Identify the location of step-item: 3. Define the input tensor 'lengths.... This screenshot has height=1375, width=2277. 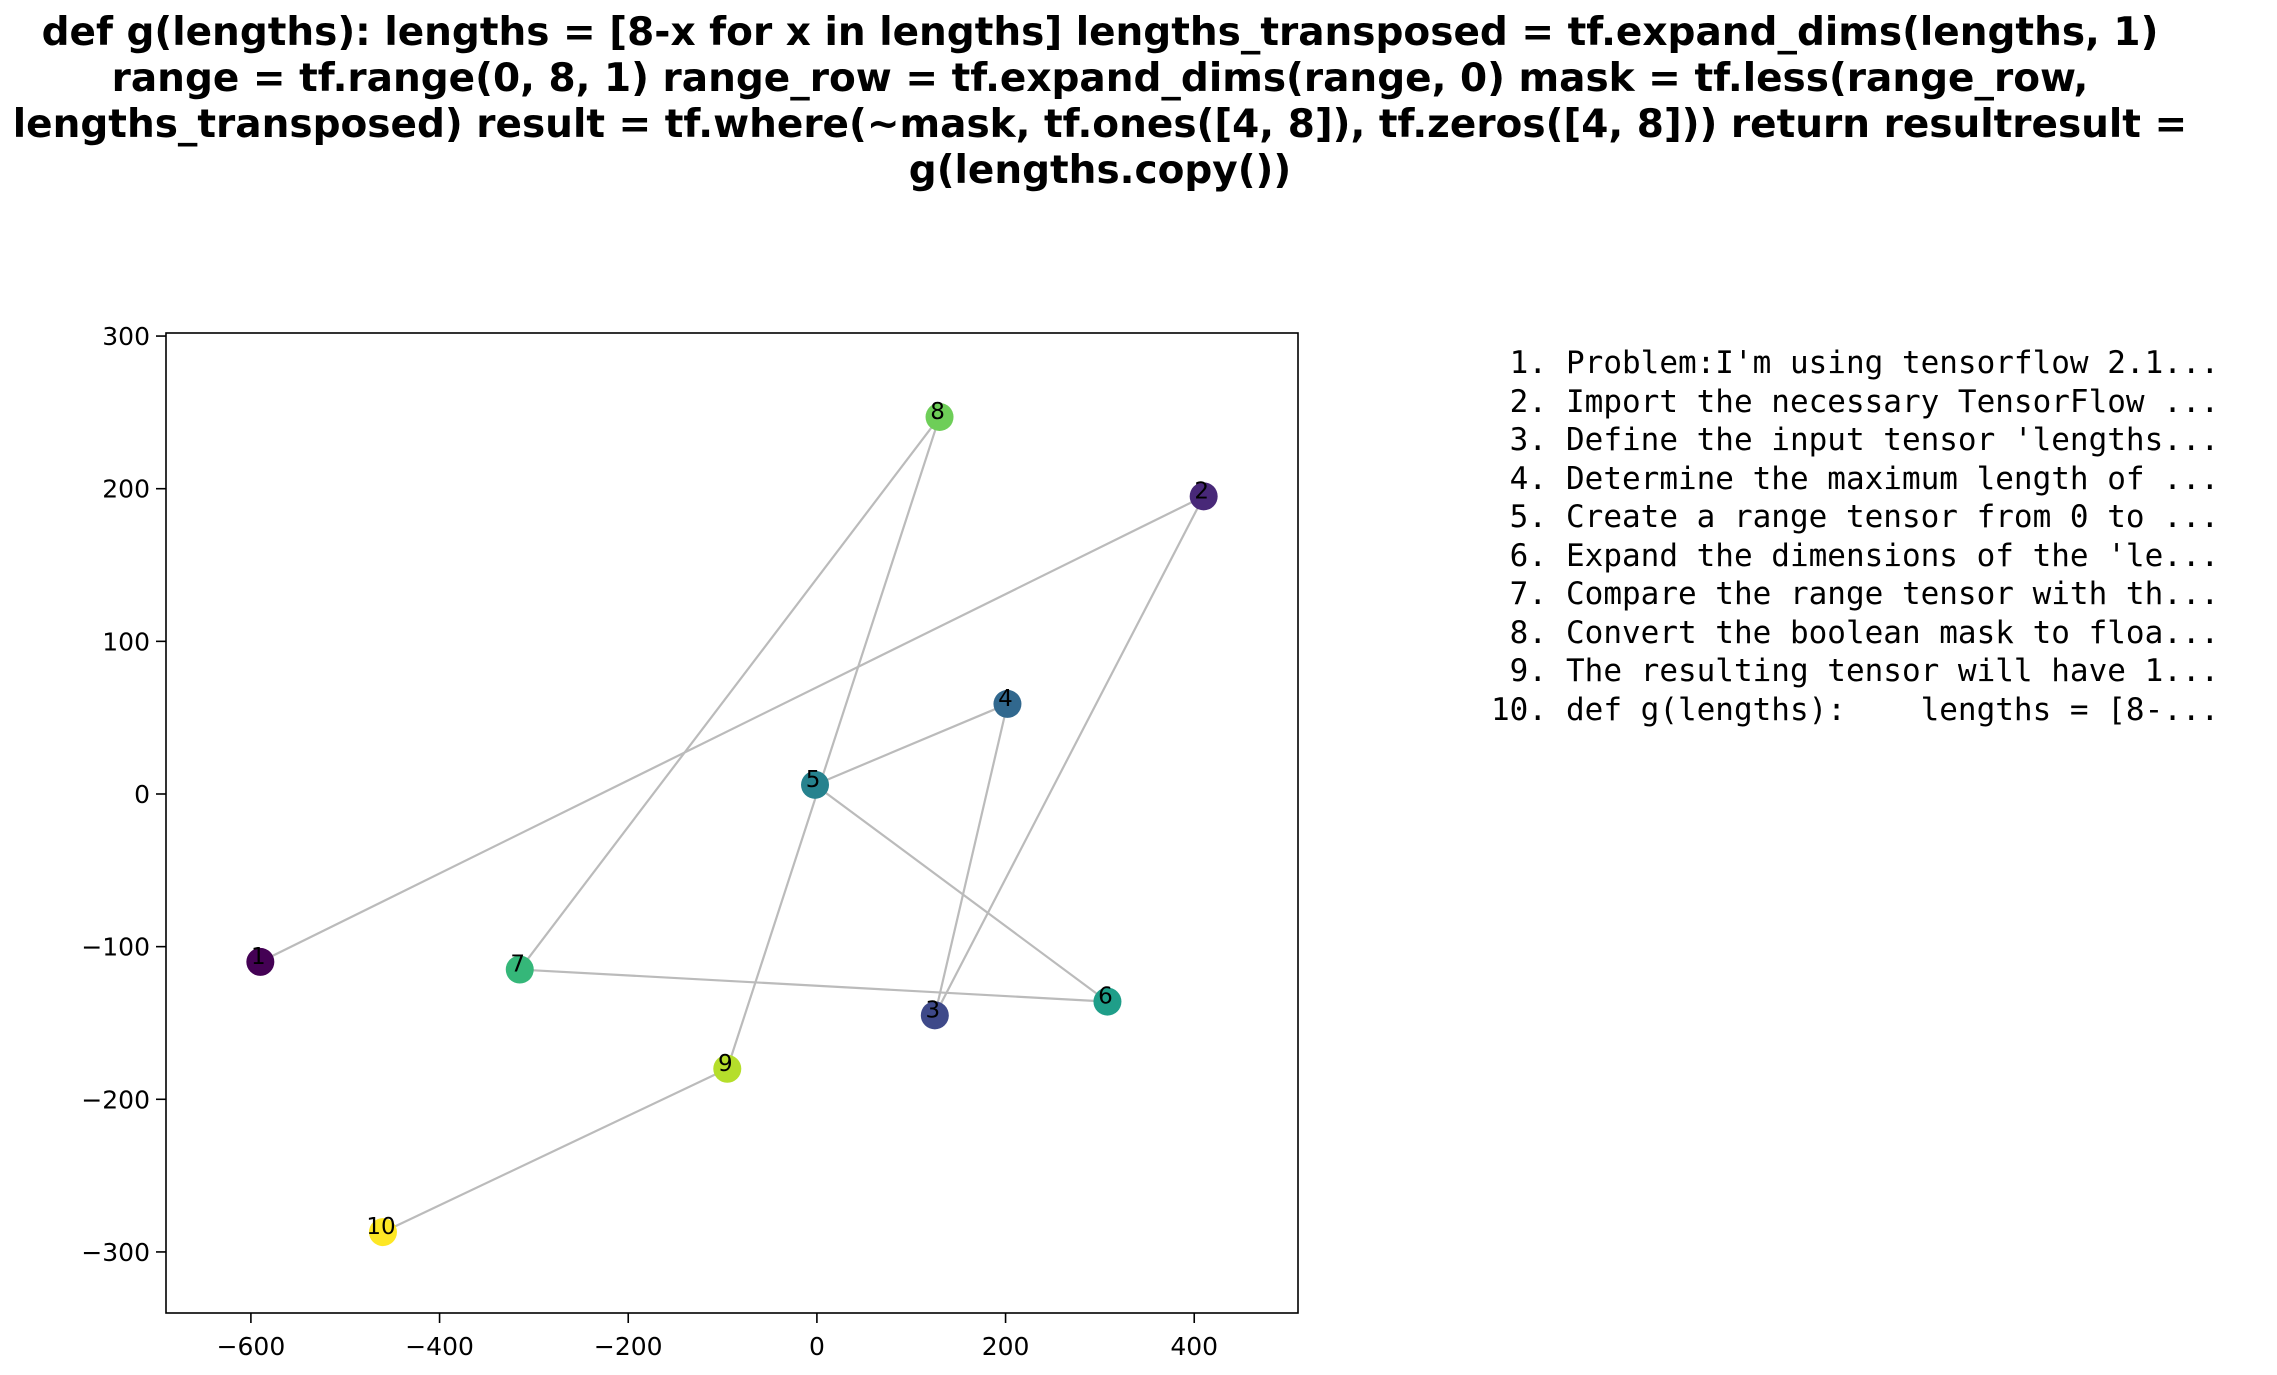
(1842, 440).